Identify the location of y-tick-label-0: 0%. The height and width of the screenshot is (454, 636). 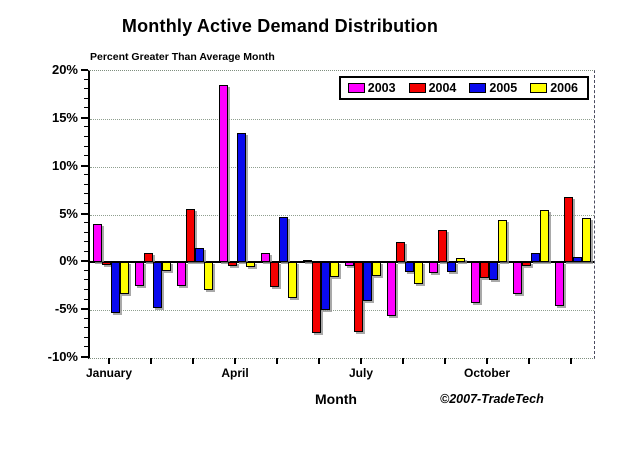
(68, 261).